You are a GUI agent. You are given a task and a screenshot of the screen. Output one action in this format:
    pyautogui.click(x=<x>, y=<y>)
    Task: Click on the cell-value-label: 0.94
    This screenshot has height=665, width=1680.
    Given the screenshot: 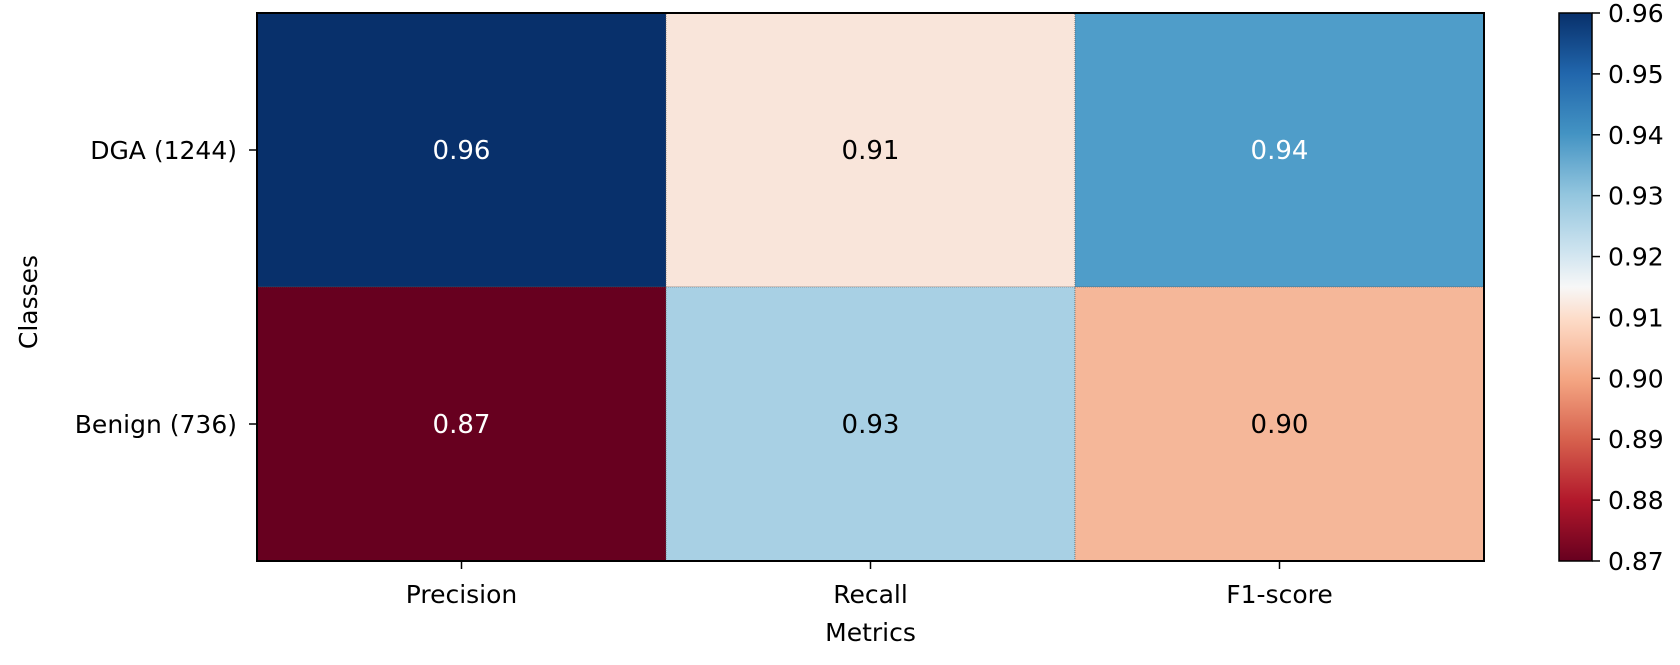 What is the action you would take?
    pyautogui.click(x=1280, y=151)
    